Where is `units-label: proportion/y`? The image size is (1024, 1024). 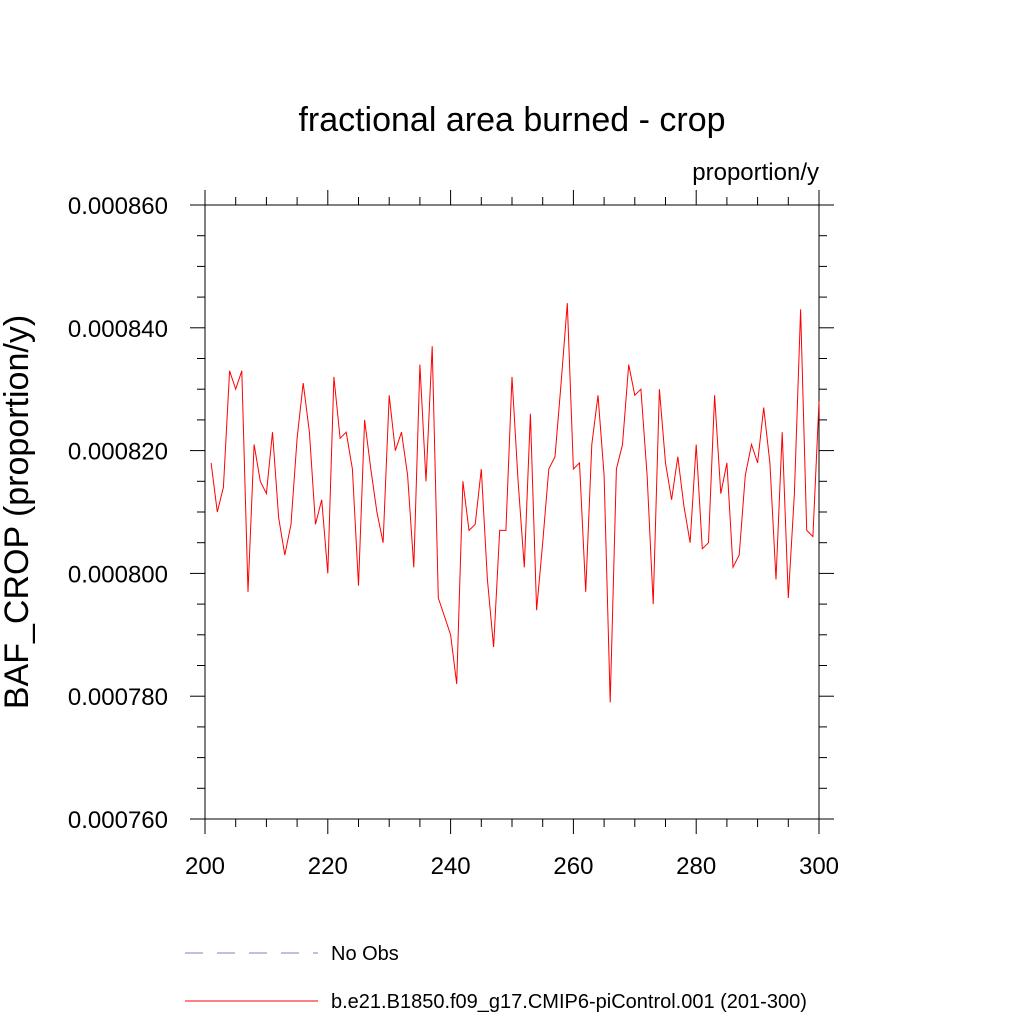 units-label: proportion/y is located at coordinates (755, 172).